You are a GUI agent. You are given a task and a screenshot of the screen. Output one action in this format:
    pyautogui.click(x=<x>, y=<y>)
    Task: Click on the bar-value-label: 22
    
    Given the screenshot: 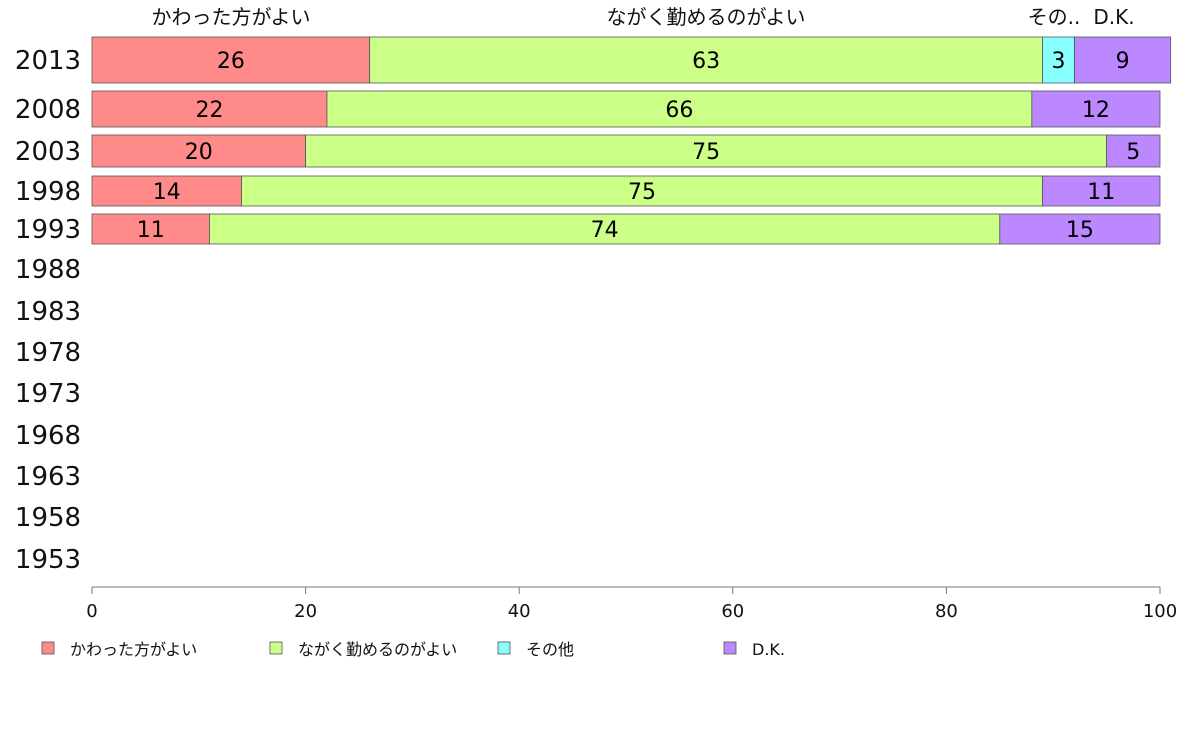 What is the action you would take?
    pyautogui.click(x=209, y=110)
    